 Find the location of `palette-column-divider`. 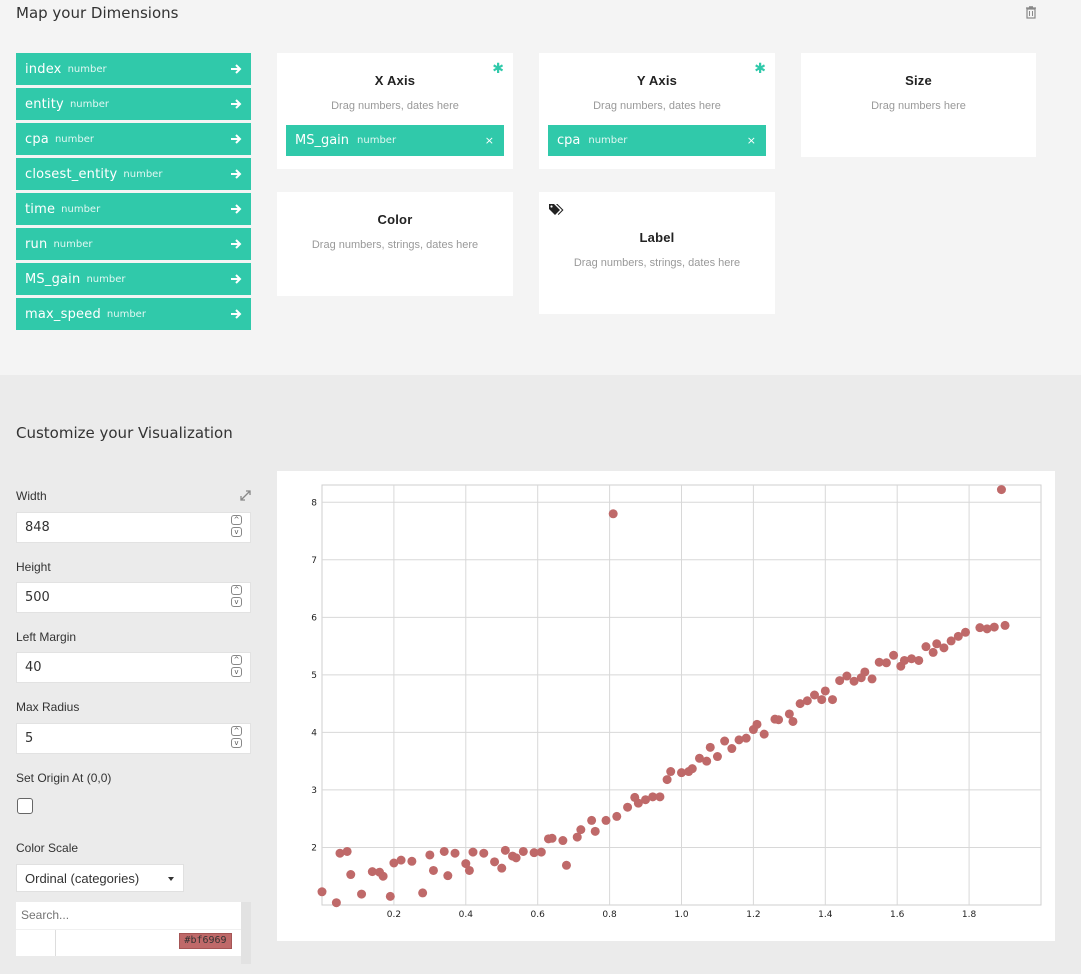

palette-column-divider is located at coordinates (55, 943).